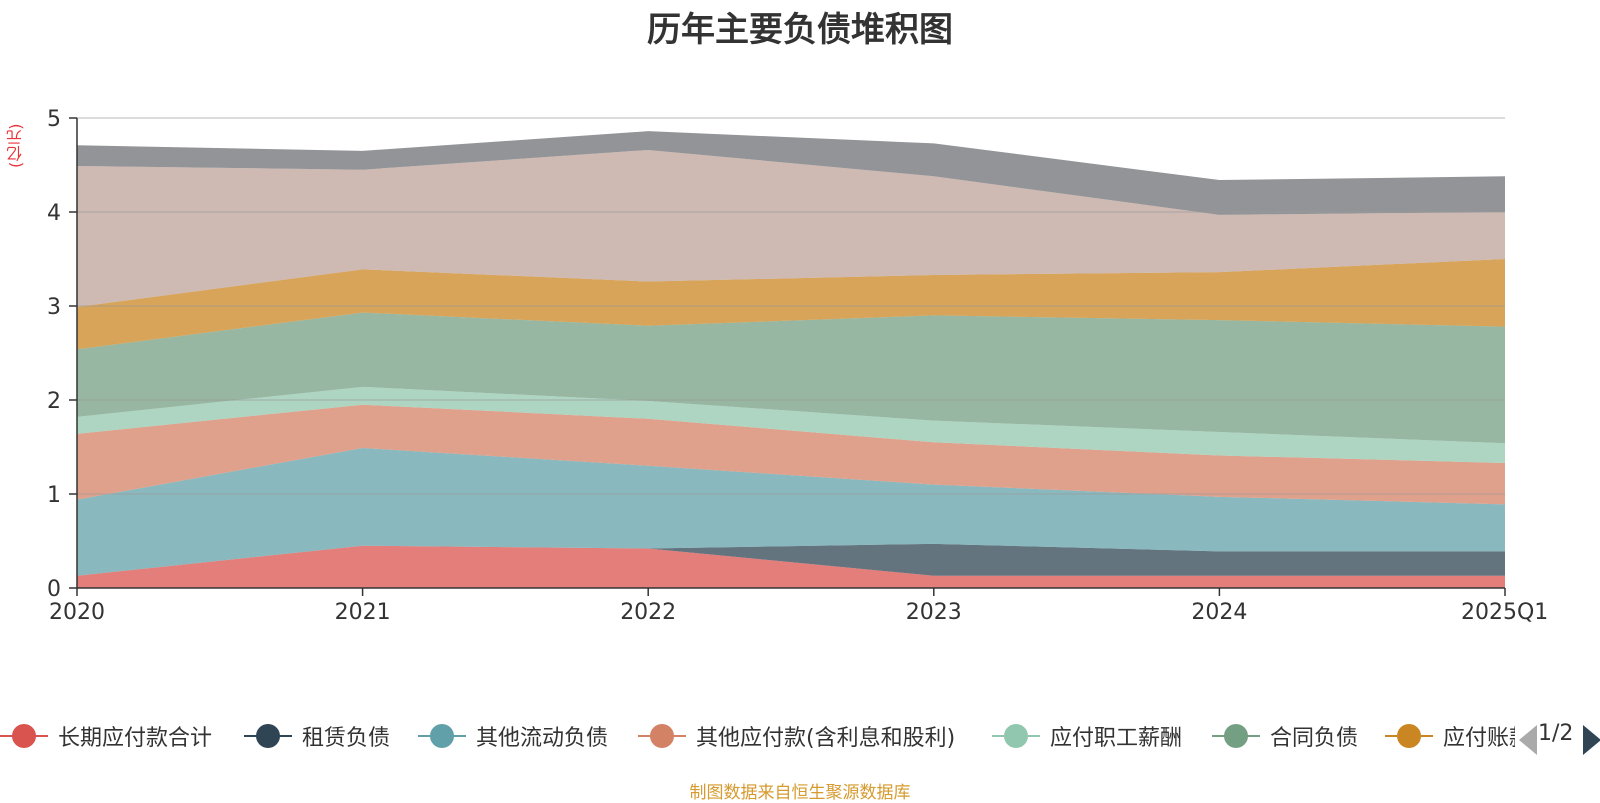 The height and width of the screenshot is (803, 1600). What do you see at coordinates (1504, 612) in the screenshot?
I see `x-tick-label-5: 2025Q1` at bounding box center [1504, 612].